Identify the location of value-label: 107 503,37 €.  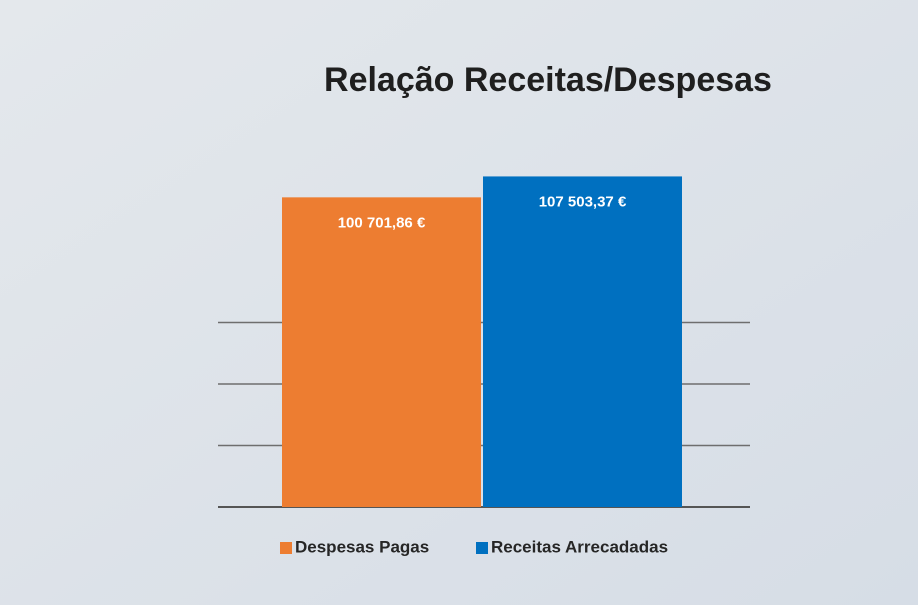
(583, 201).